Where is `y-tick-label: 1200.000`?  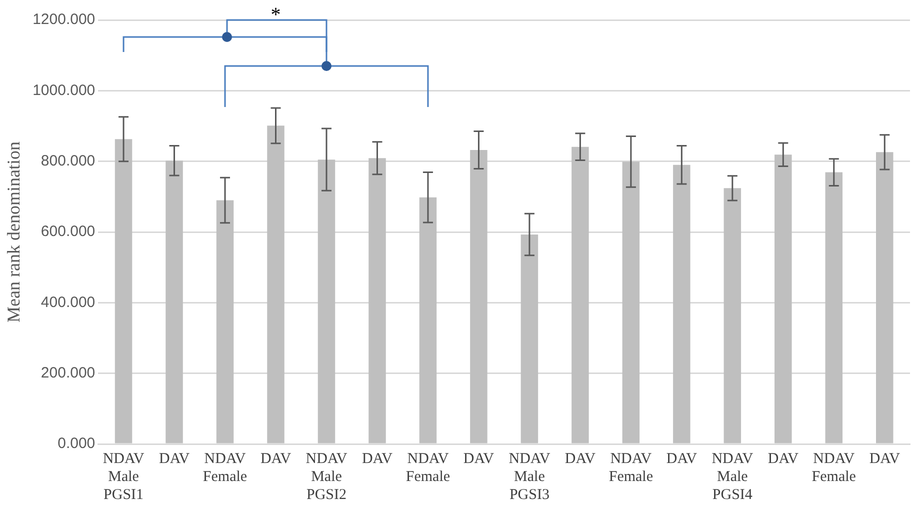 y-tick-label: 1200.000 is located at coordinates (64, 19).